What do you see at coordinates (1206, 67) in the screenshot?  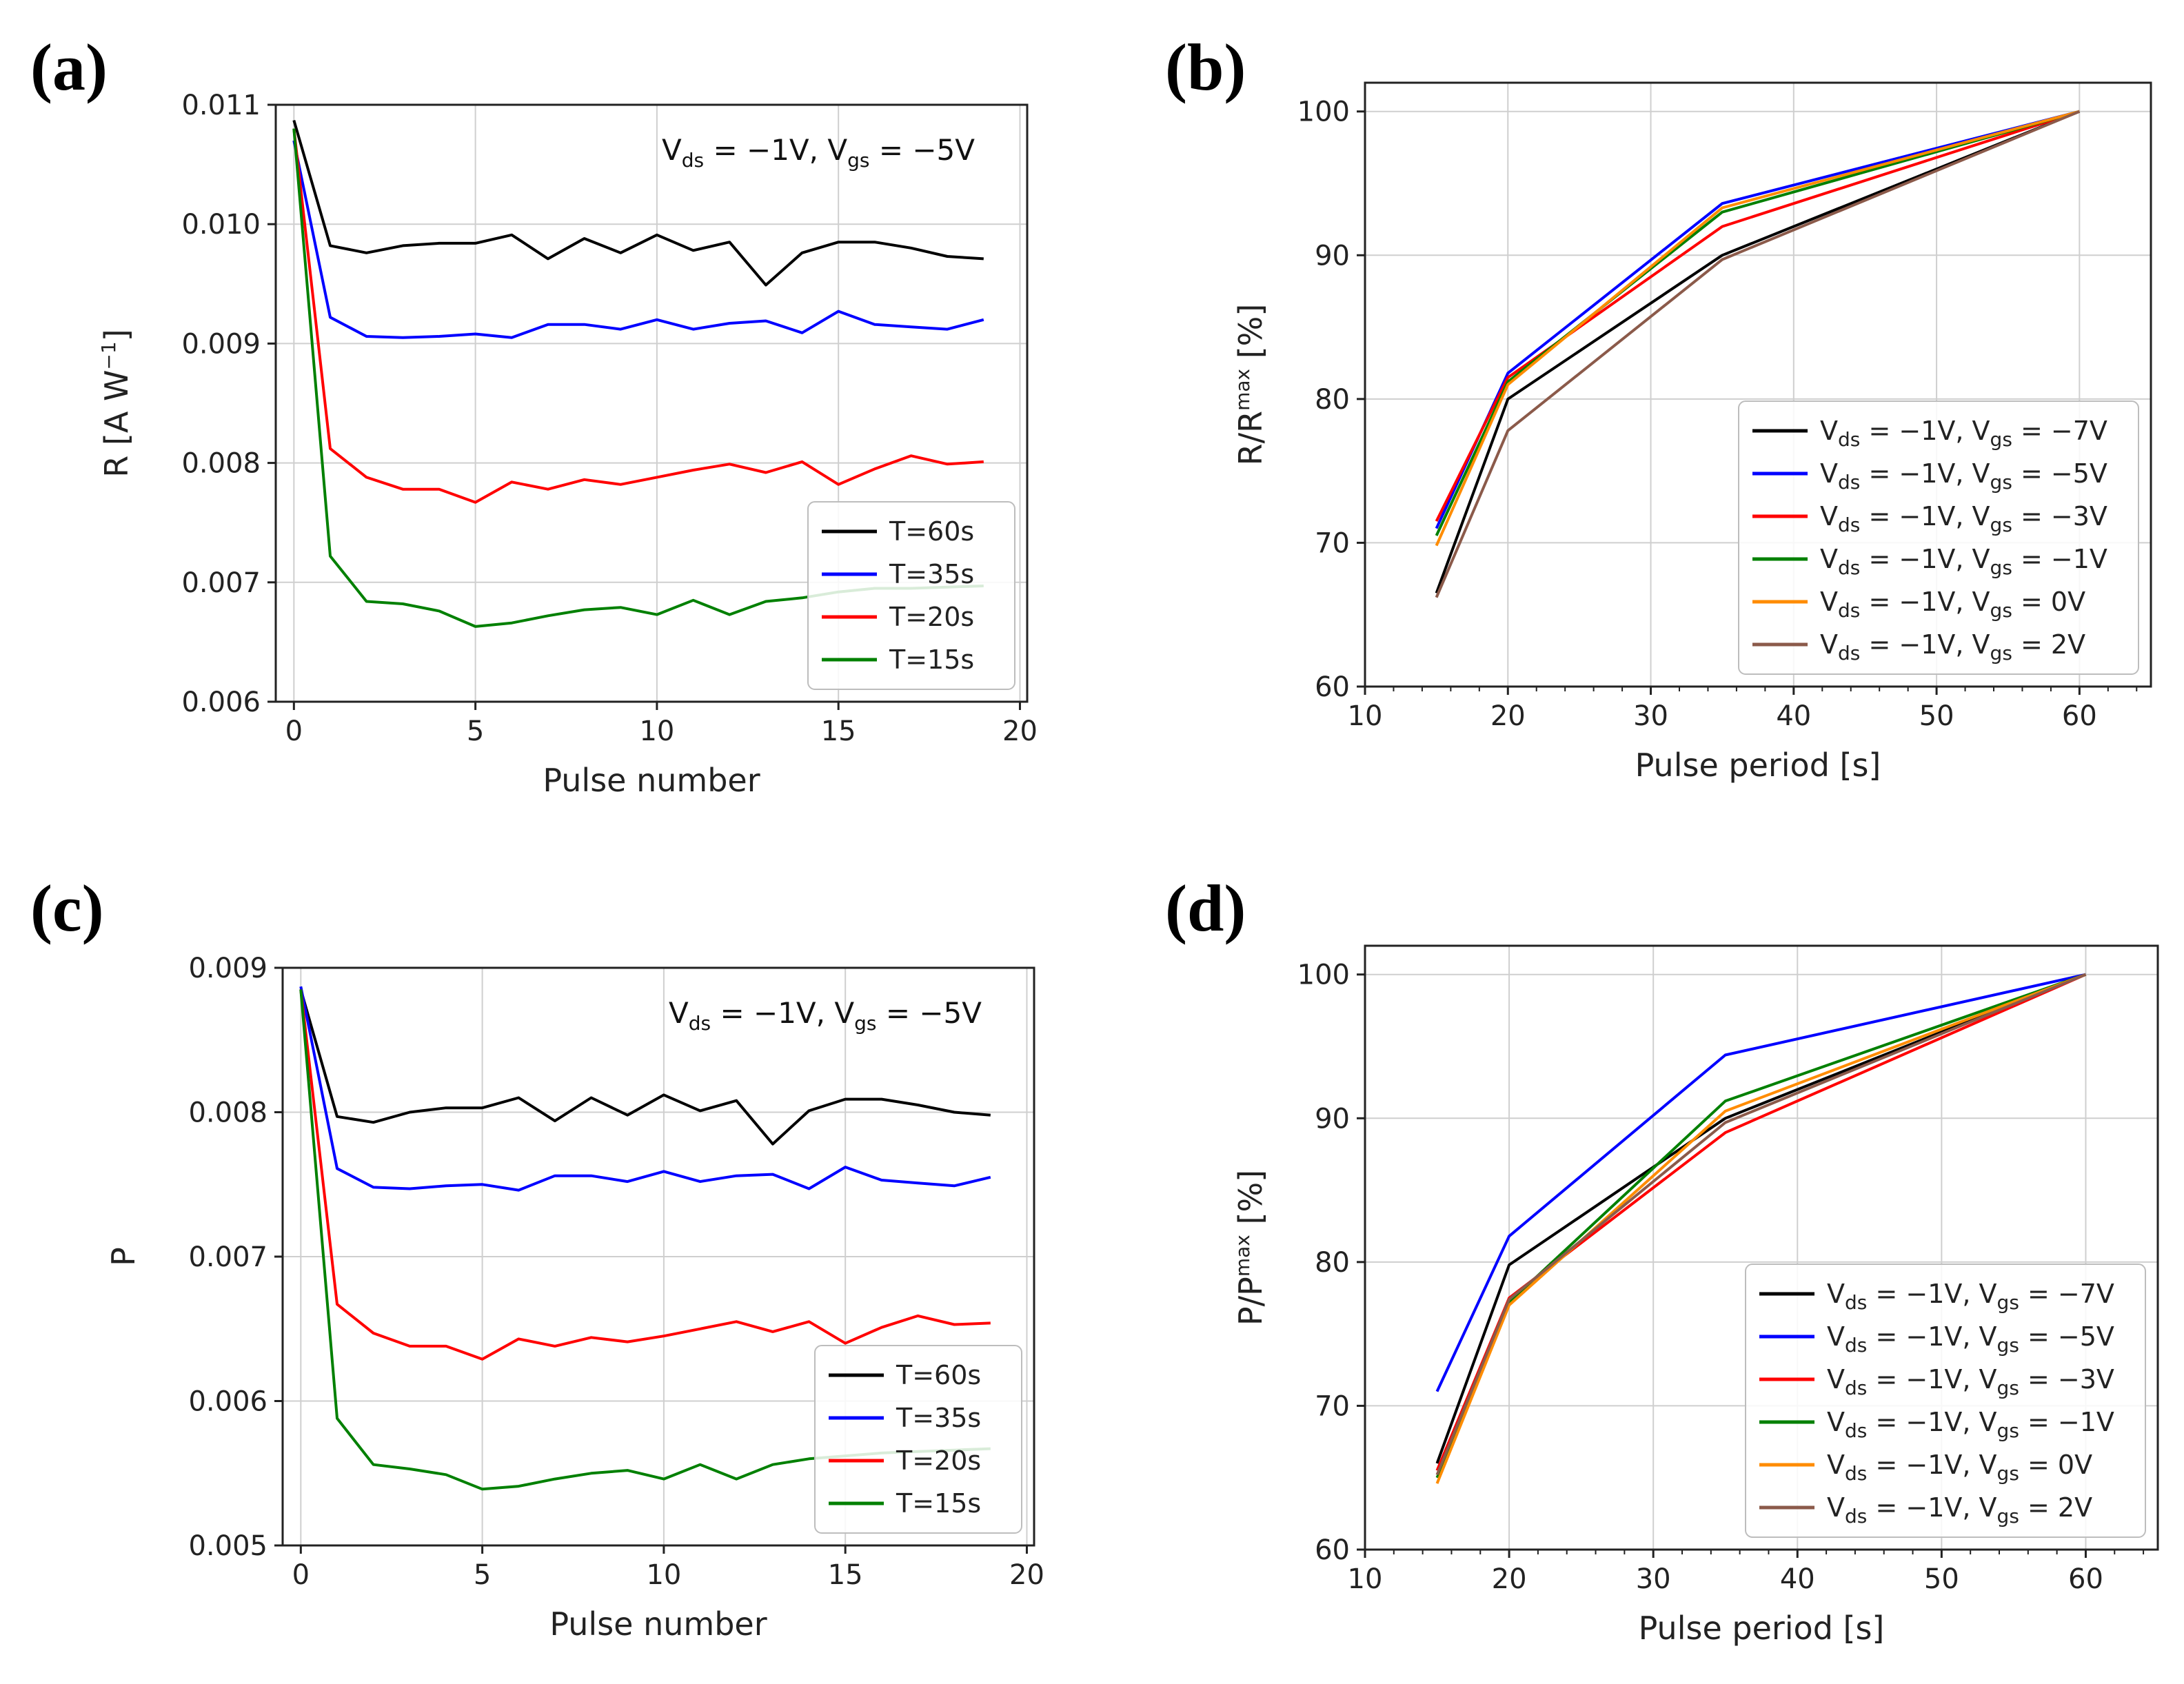 I see `panel-label-b: (b)` at bounding box center [1206, 67].